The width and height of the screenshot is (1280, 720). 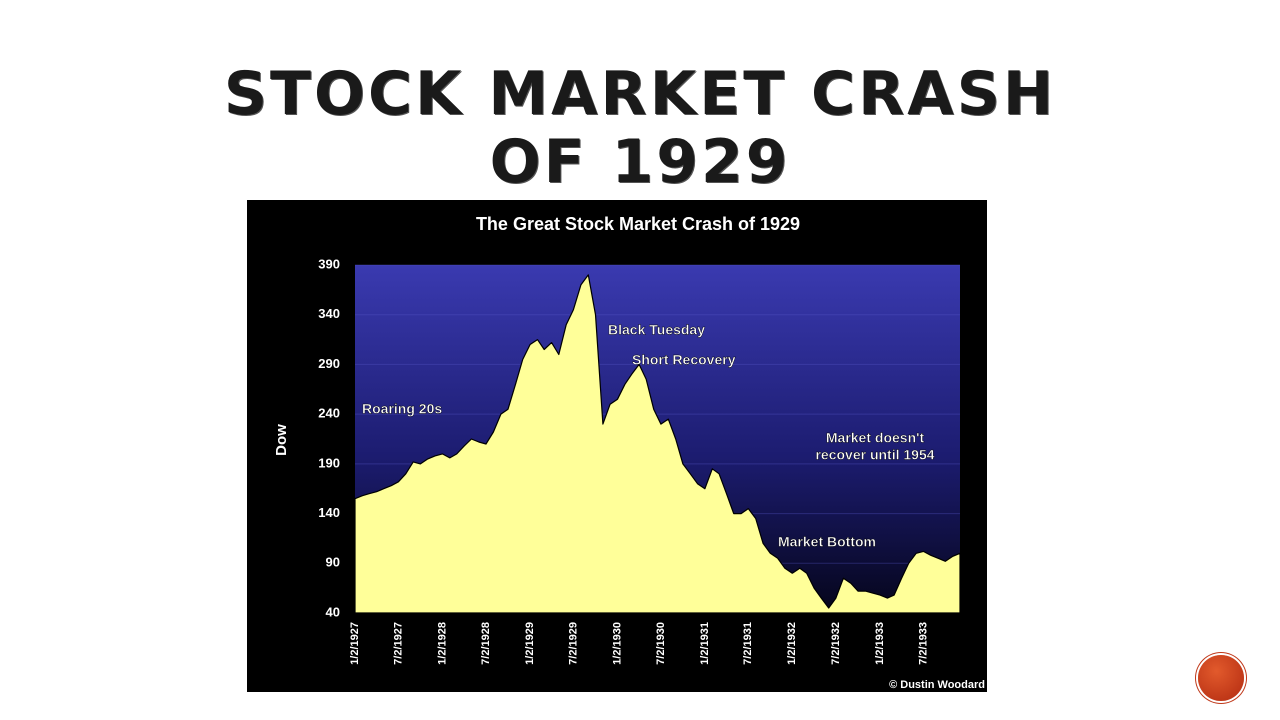 I want to click on annotation: Short Recovery, so click(x=684, y=360).